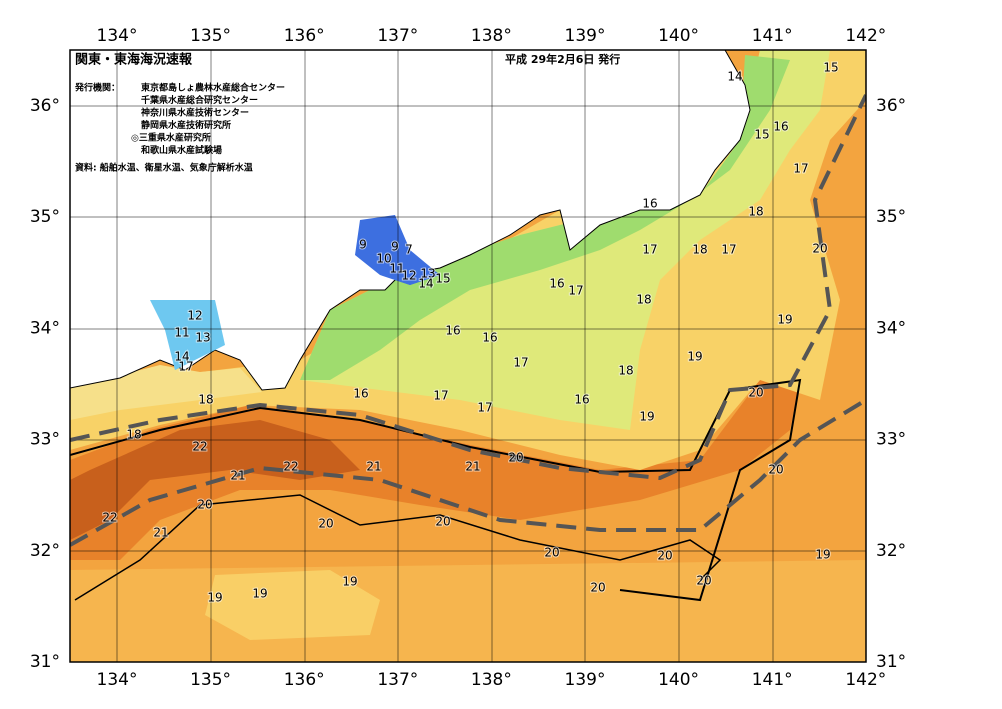  What do you see at coordinates (171, 138) in the screenshot?
I see `issuer: ◎三重県水産研究所` at bounding box center [171, 138].